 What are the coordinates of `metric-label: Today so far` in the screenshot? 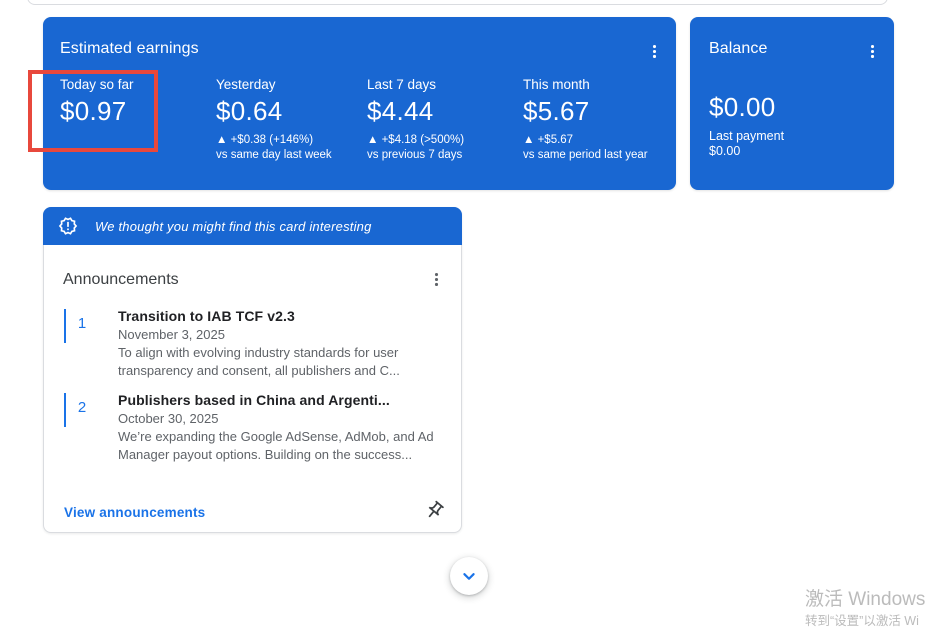 It's located at (97, 84).